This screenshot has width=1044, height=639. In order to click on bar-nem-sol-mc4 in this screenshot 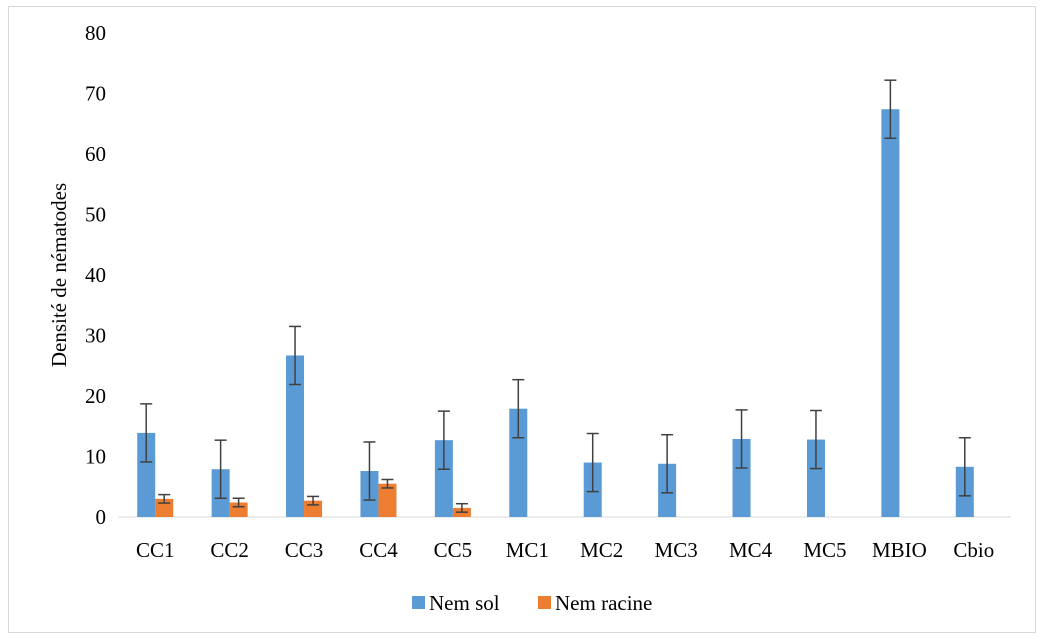, I will do `click(741, 477)`.